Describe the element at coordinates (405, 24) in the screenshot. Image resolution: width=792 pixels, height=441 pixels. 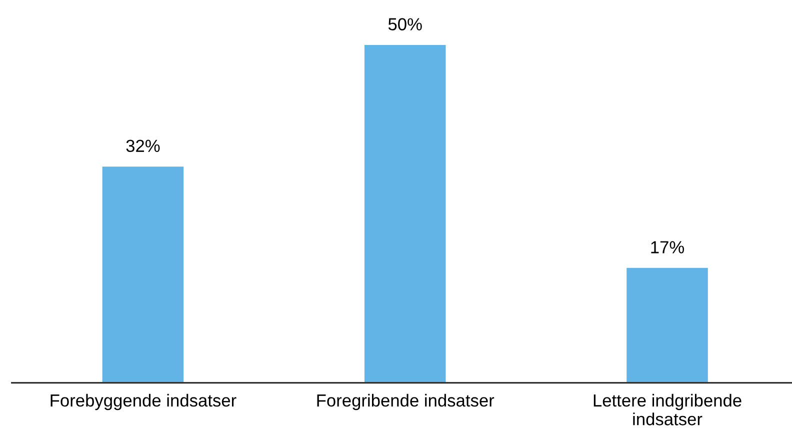
I see `data-label: 50%` at that location.